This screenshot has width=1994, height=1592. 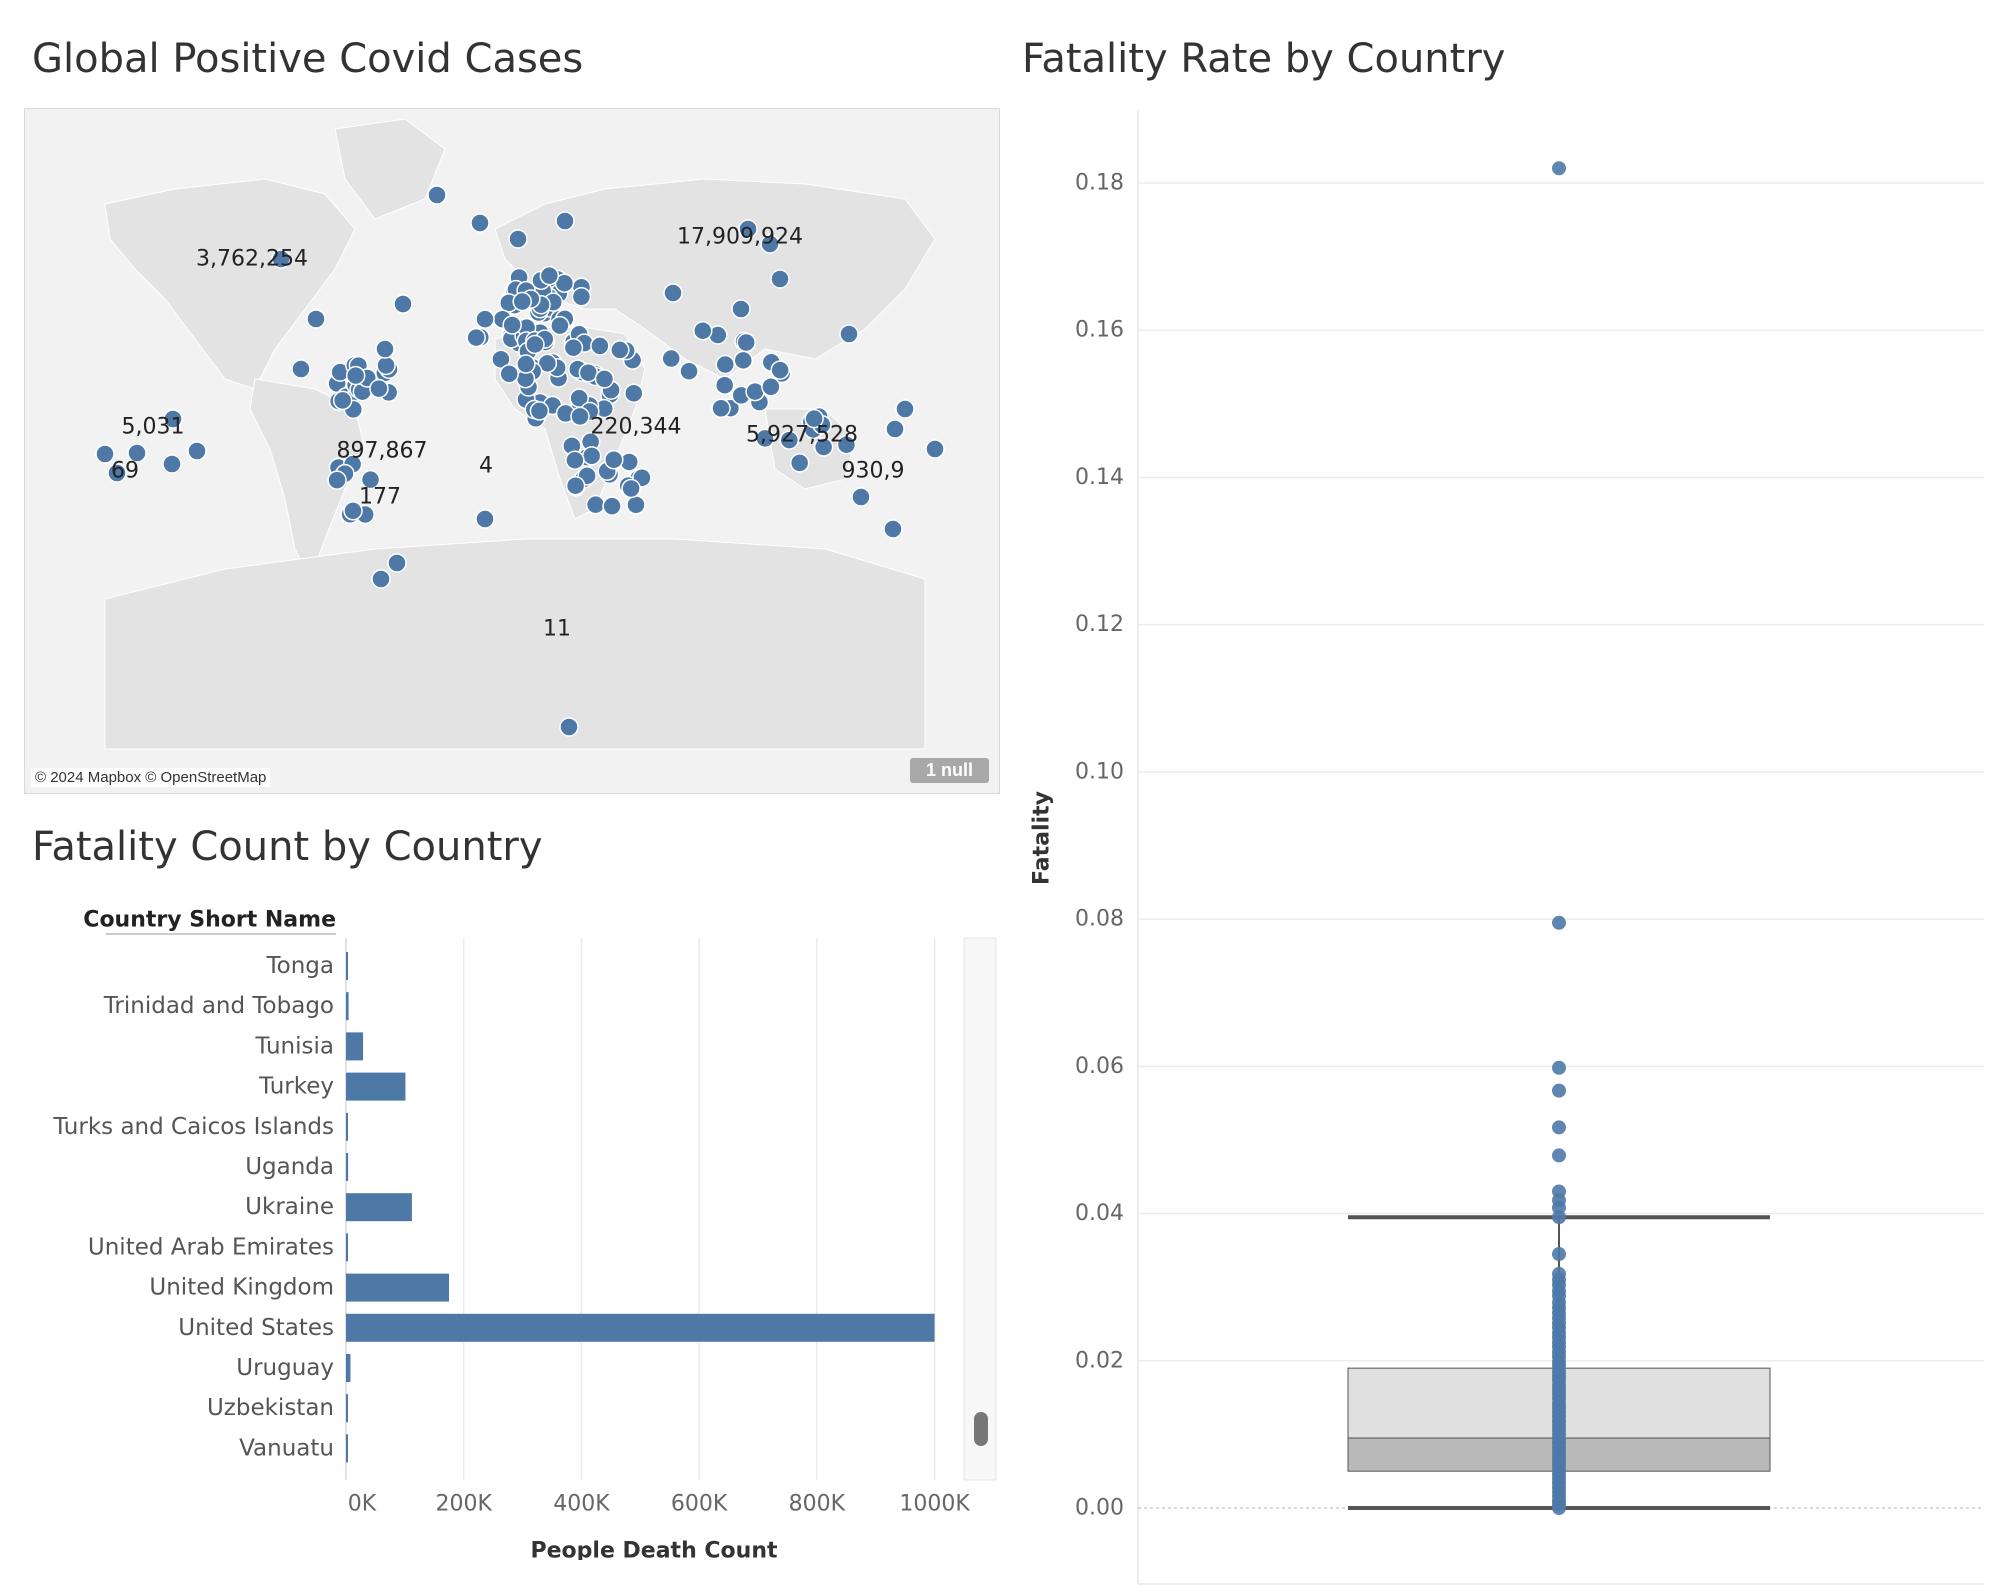 I want to click on scroll-track, so click(x=980, y=1209).